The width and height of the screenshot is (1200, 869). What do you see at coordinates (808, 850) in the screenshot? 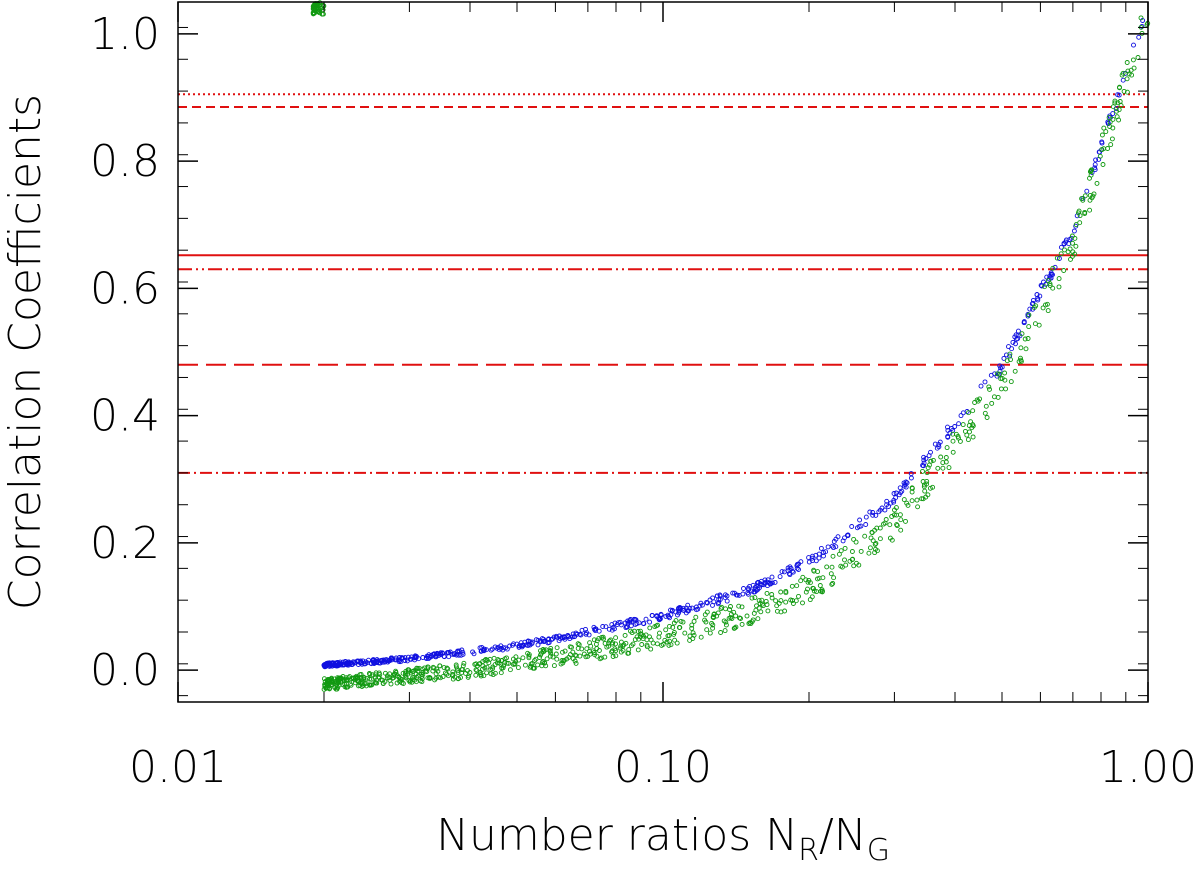
I see `x-axis-label-sub1: R` at bounding box center [808, 850].